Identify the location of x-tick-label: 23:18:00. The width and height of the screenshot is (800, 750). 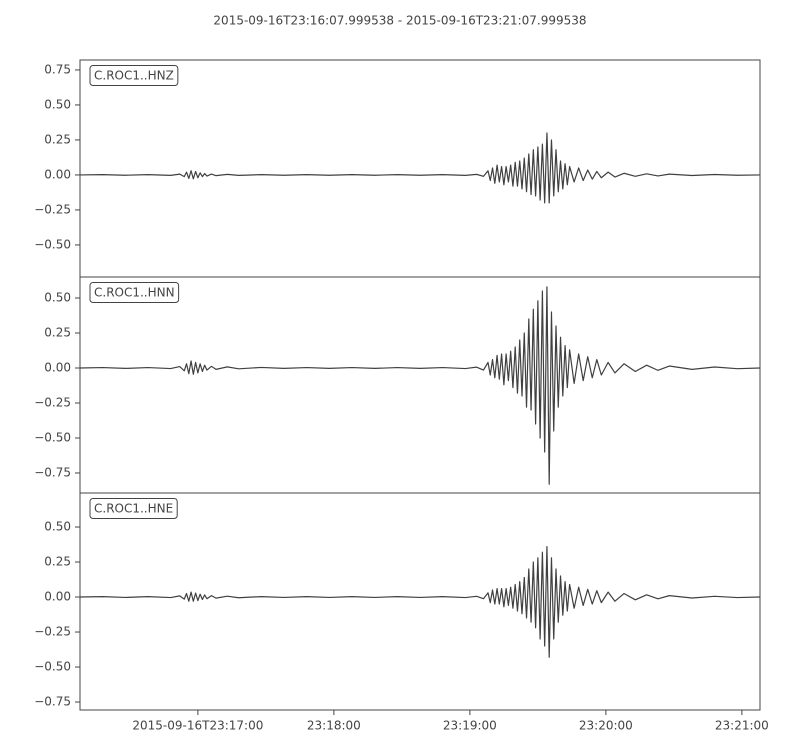
(334, 726).